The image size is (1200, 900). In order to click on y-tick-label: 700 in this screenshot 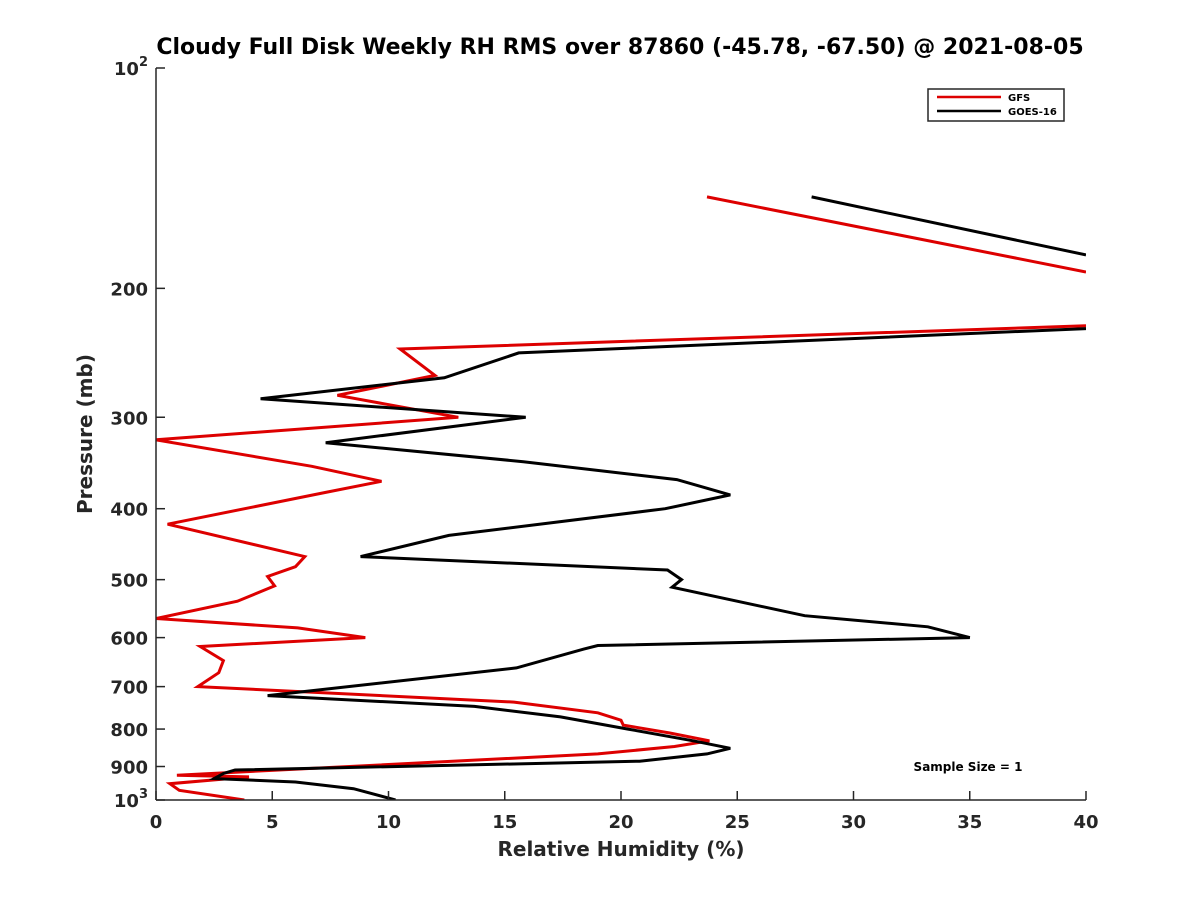, I will do `click(129, 688)`.